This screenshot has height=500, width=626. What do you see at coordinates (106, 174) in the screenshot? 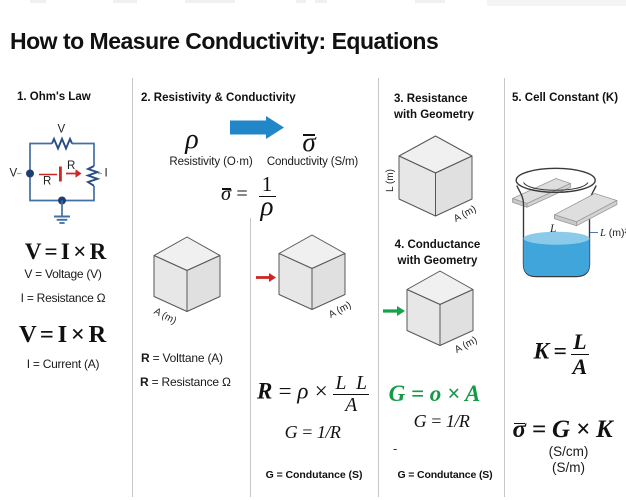
I see `svg-text: I` at bounding box center [106, 174].